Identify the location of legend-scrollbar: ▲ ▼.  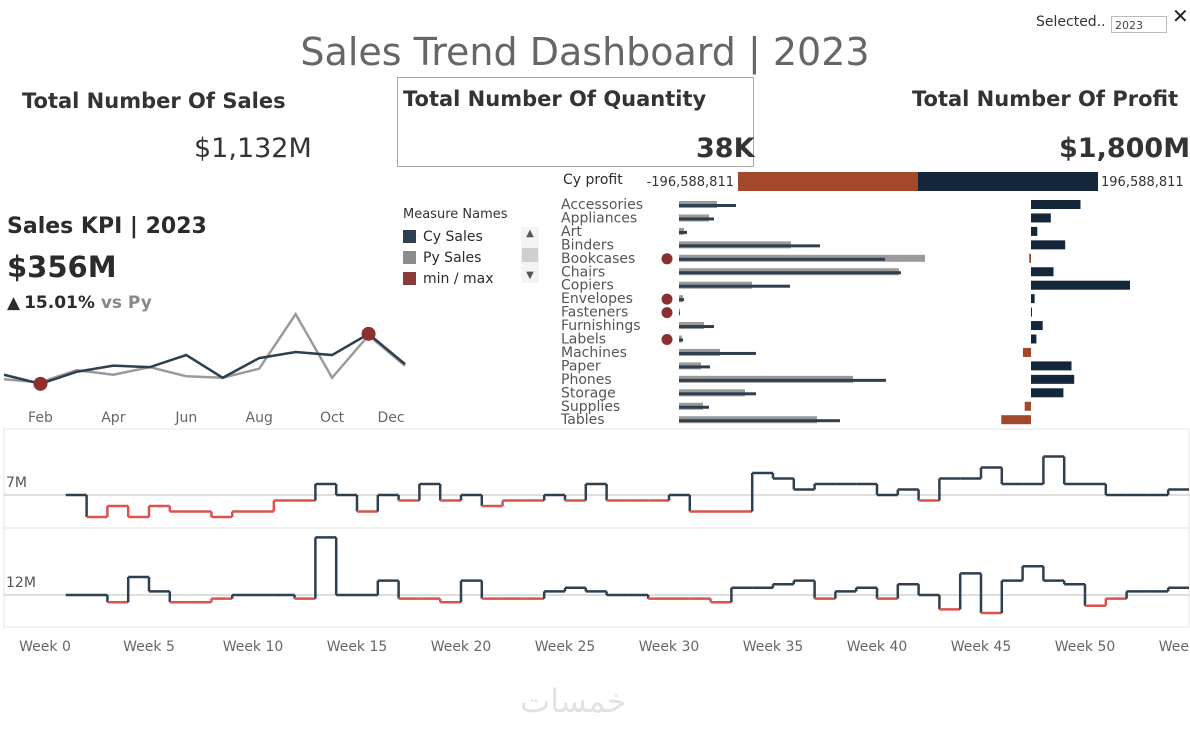
(530, 255).